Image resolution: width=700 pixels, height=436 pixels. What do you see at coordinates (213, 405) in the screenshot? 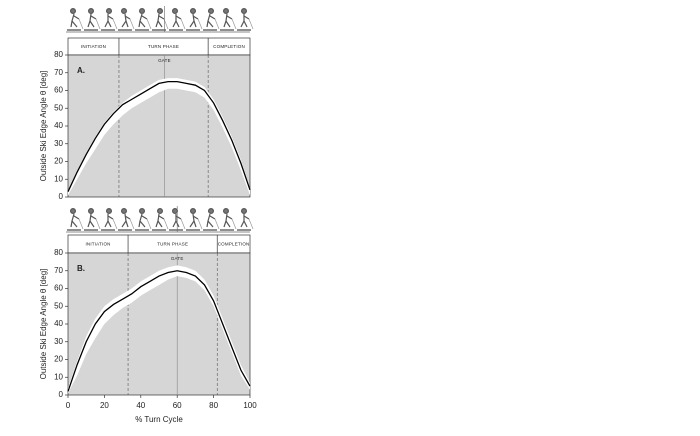
I see `x-tick-label: 80` at bounding box center [213, 405].